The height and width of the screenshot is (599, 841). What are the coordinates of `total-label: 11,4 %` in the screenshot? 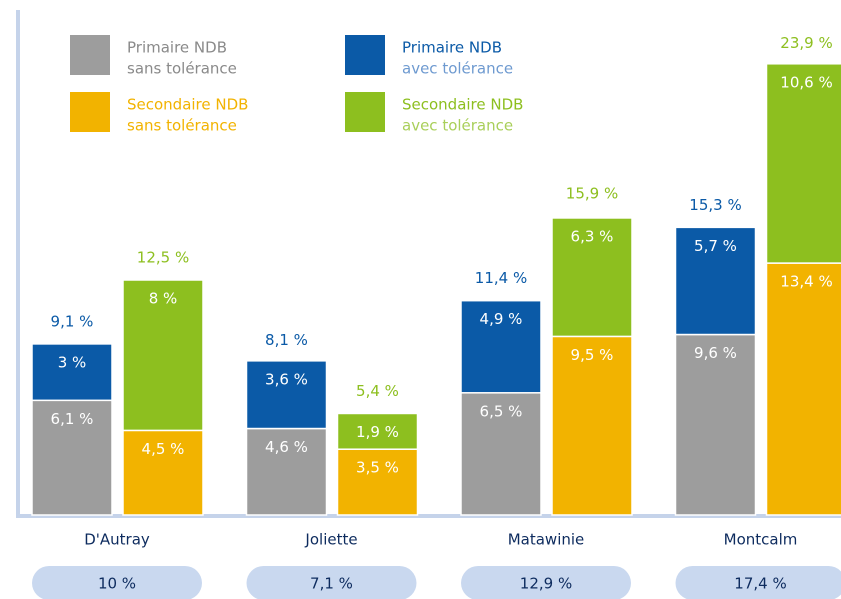 It's located at (501, 278).